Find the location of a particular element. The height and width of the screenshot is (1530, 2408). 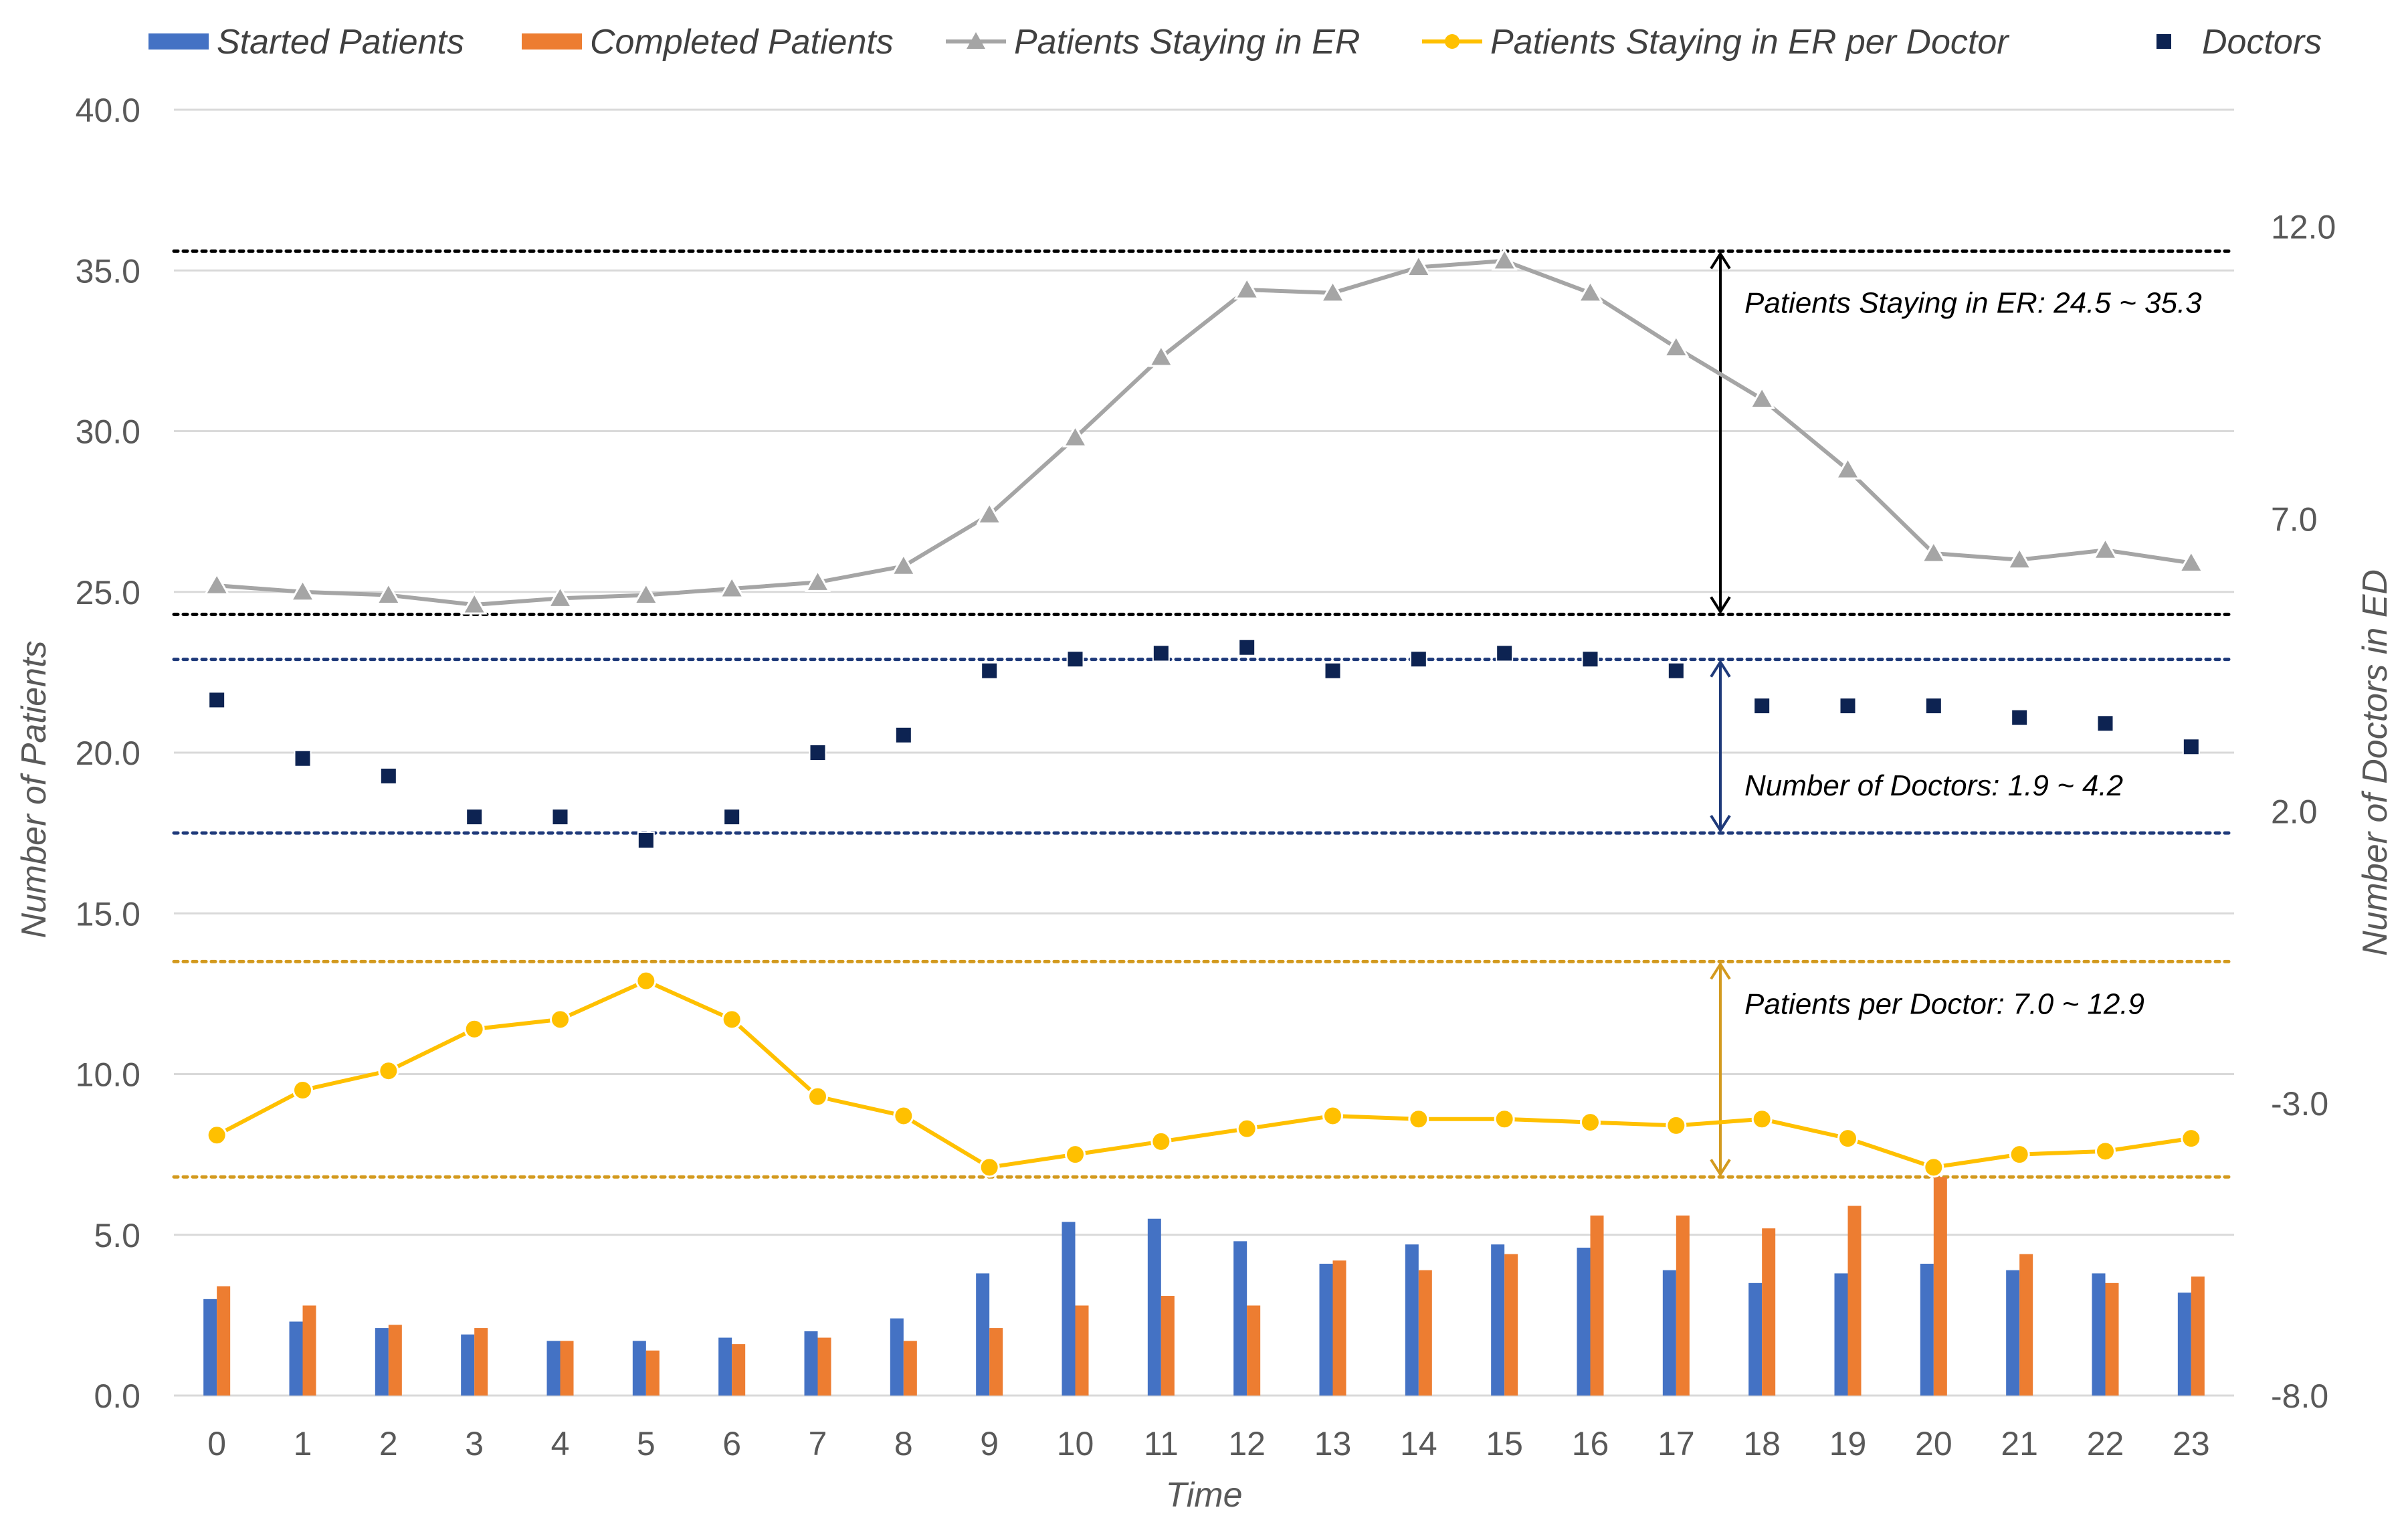

y-tick-label: 10.0 is located at coordinates (108, 1075).